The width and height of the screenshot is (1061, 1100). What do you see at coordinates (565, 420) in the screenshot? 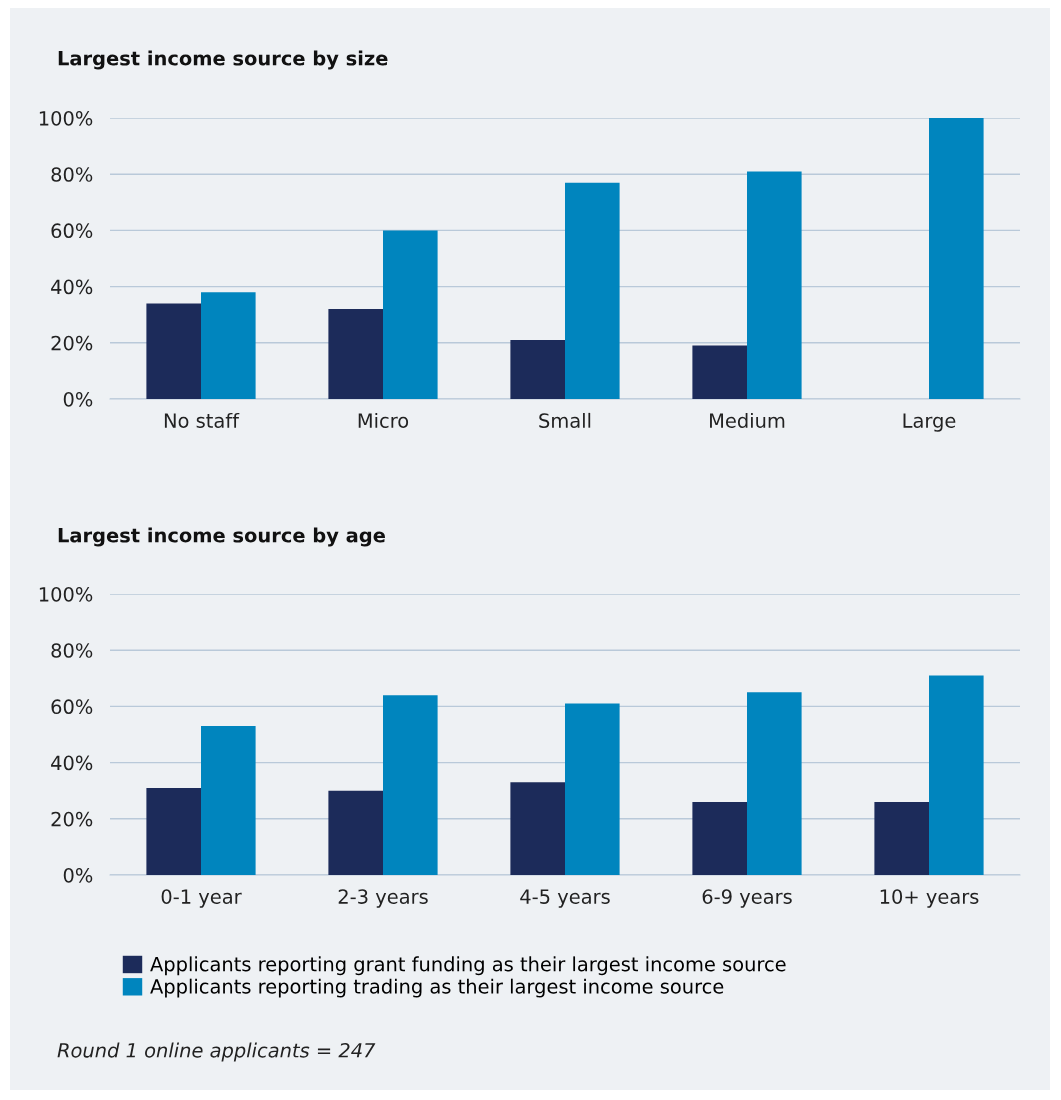
I see `x-tick-label: Small` at bounding box center [565, 420].